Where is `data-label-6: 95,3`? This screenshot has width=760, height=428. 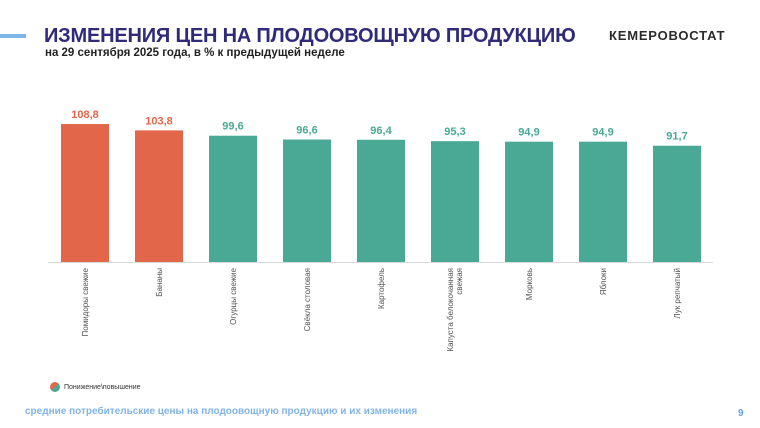 data-label-6: 95,3 is located at coordinates (454, 132).